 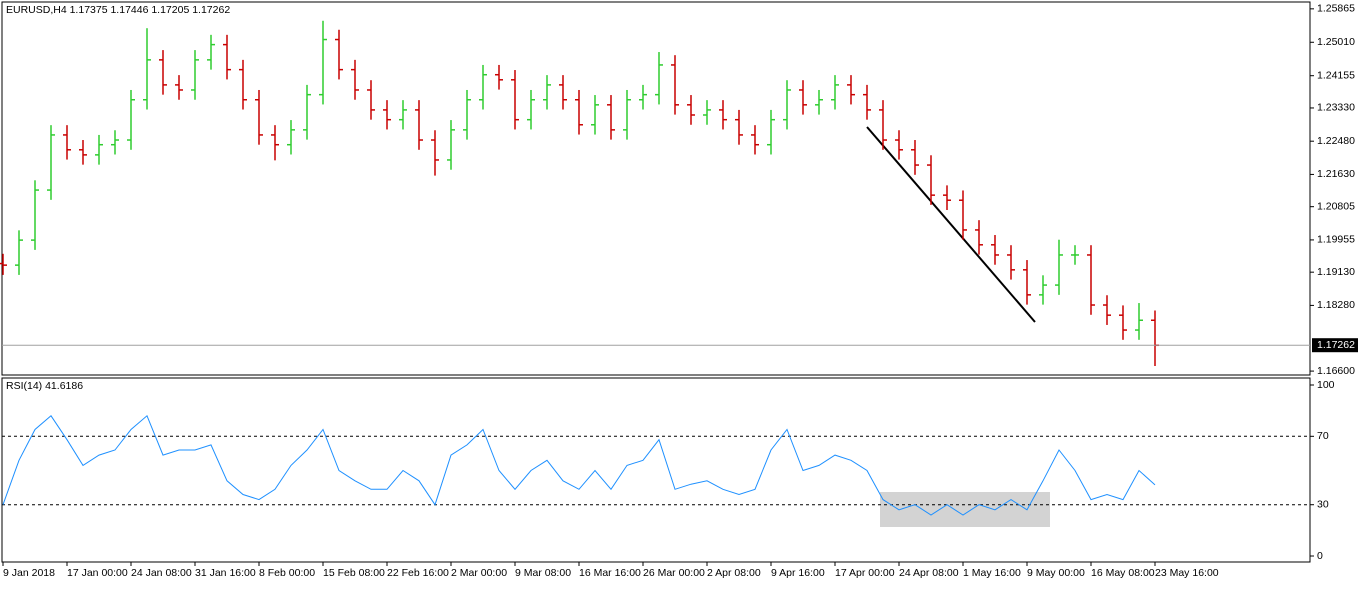 I want to click on y-tick-label: 1.19955, so click(x=1336, y=240).